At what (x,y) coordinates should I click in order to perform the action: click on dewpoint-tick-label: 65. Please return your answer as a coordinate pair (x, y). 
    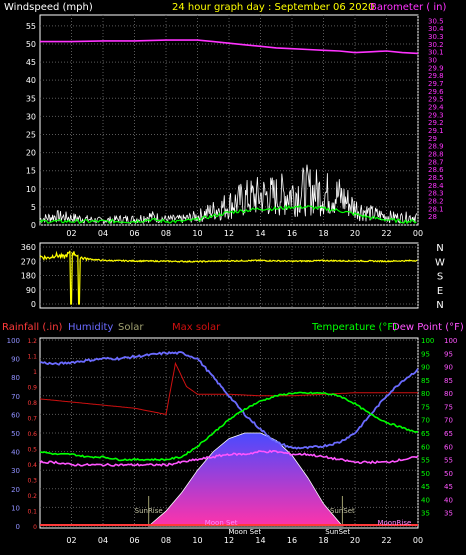
    Looking at the image, I should click on (448, 434).